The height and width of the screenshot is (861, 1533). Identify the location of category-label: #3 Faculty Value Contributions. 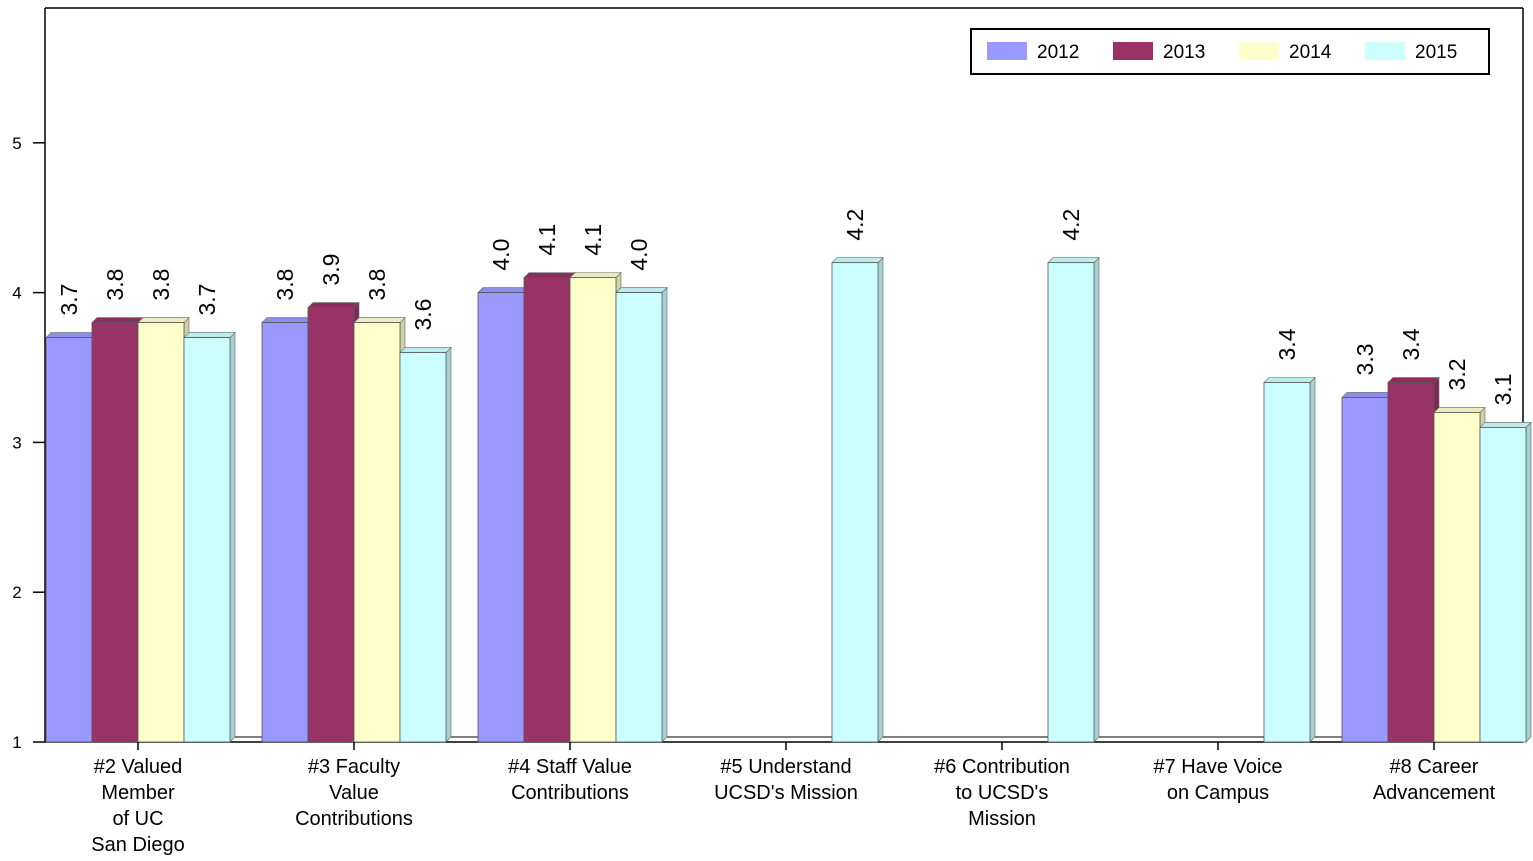
(354, 793).